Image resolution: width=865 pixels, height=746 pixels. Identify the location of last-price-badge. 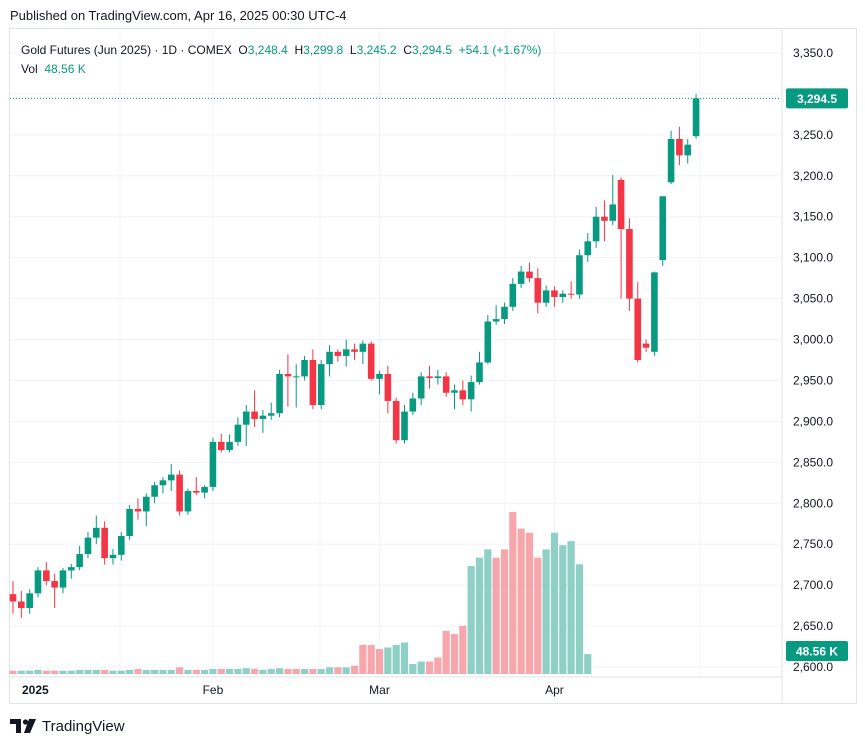
(817, 98).